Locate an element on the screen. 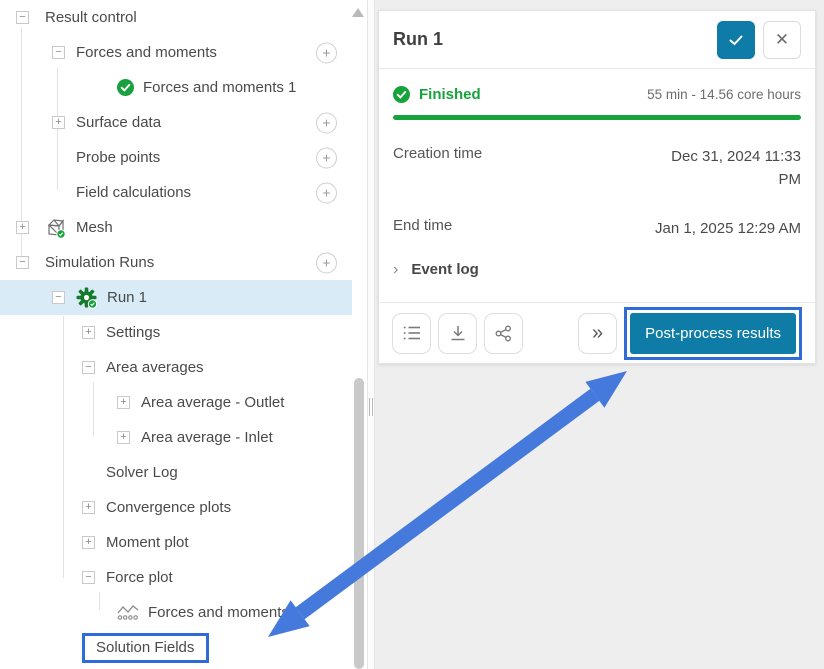  share-icon is located at coordinates (503, 333).